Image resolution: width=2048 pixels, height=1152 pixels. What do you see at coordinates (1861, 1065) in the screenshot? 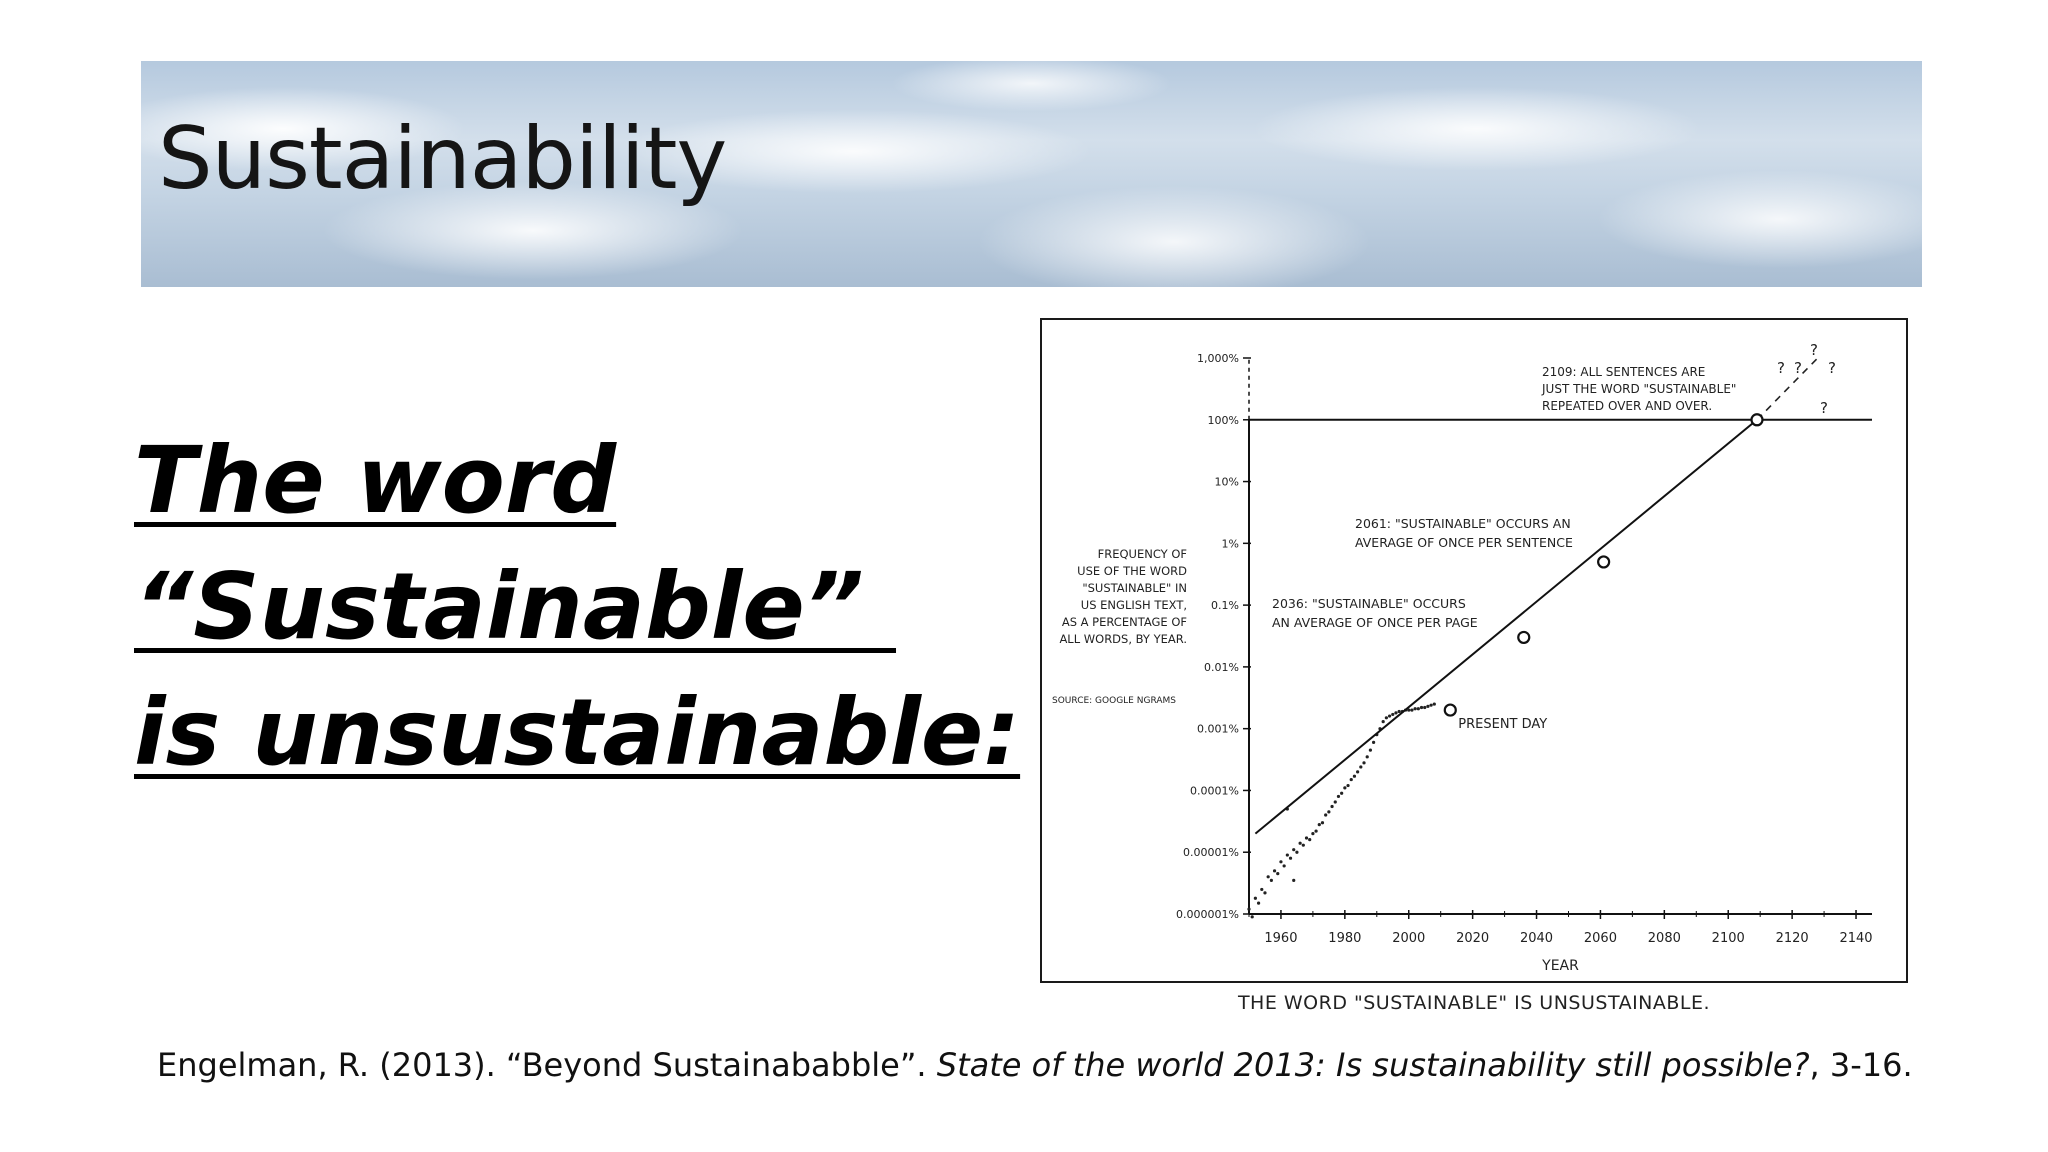
I see `citation-pages: , 3-16.` at bounding box center [1861, 1065].